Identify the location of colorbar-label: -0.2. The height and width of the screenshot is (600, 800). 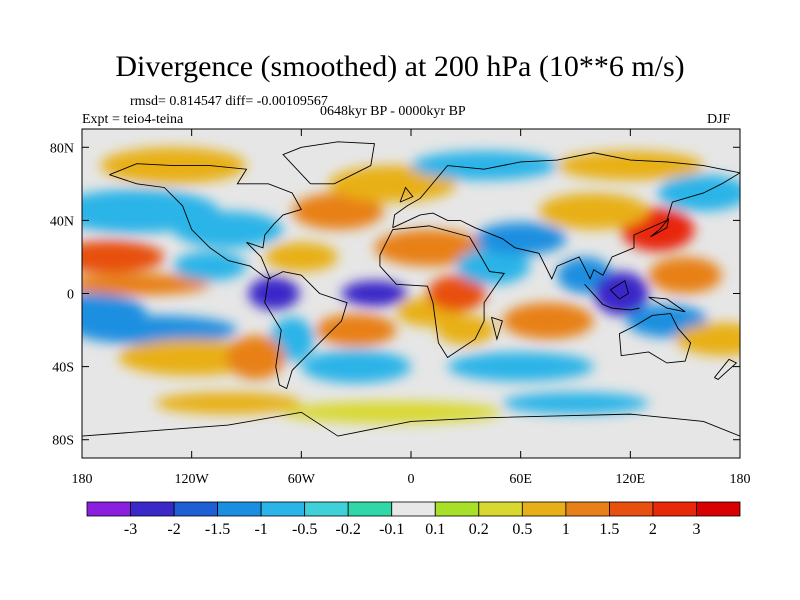
(348, 529).